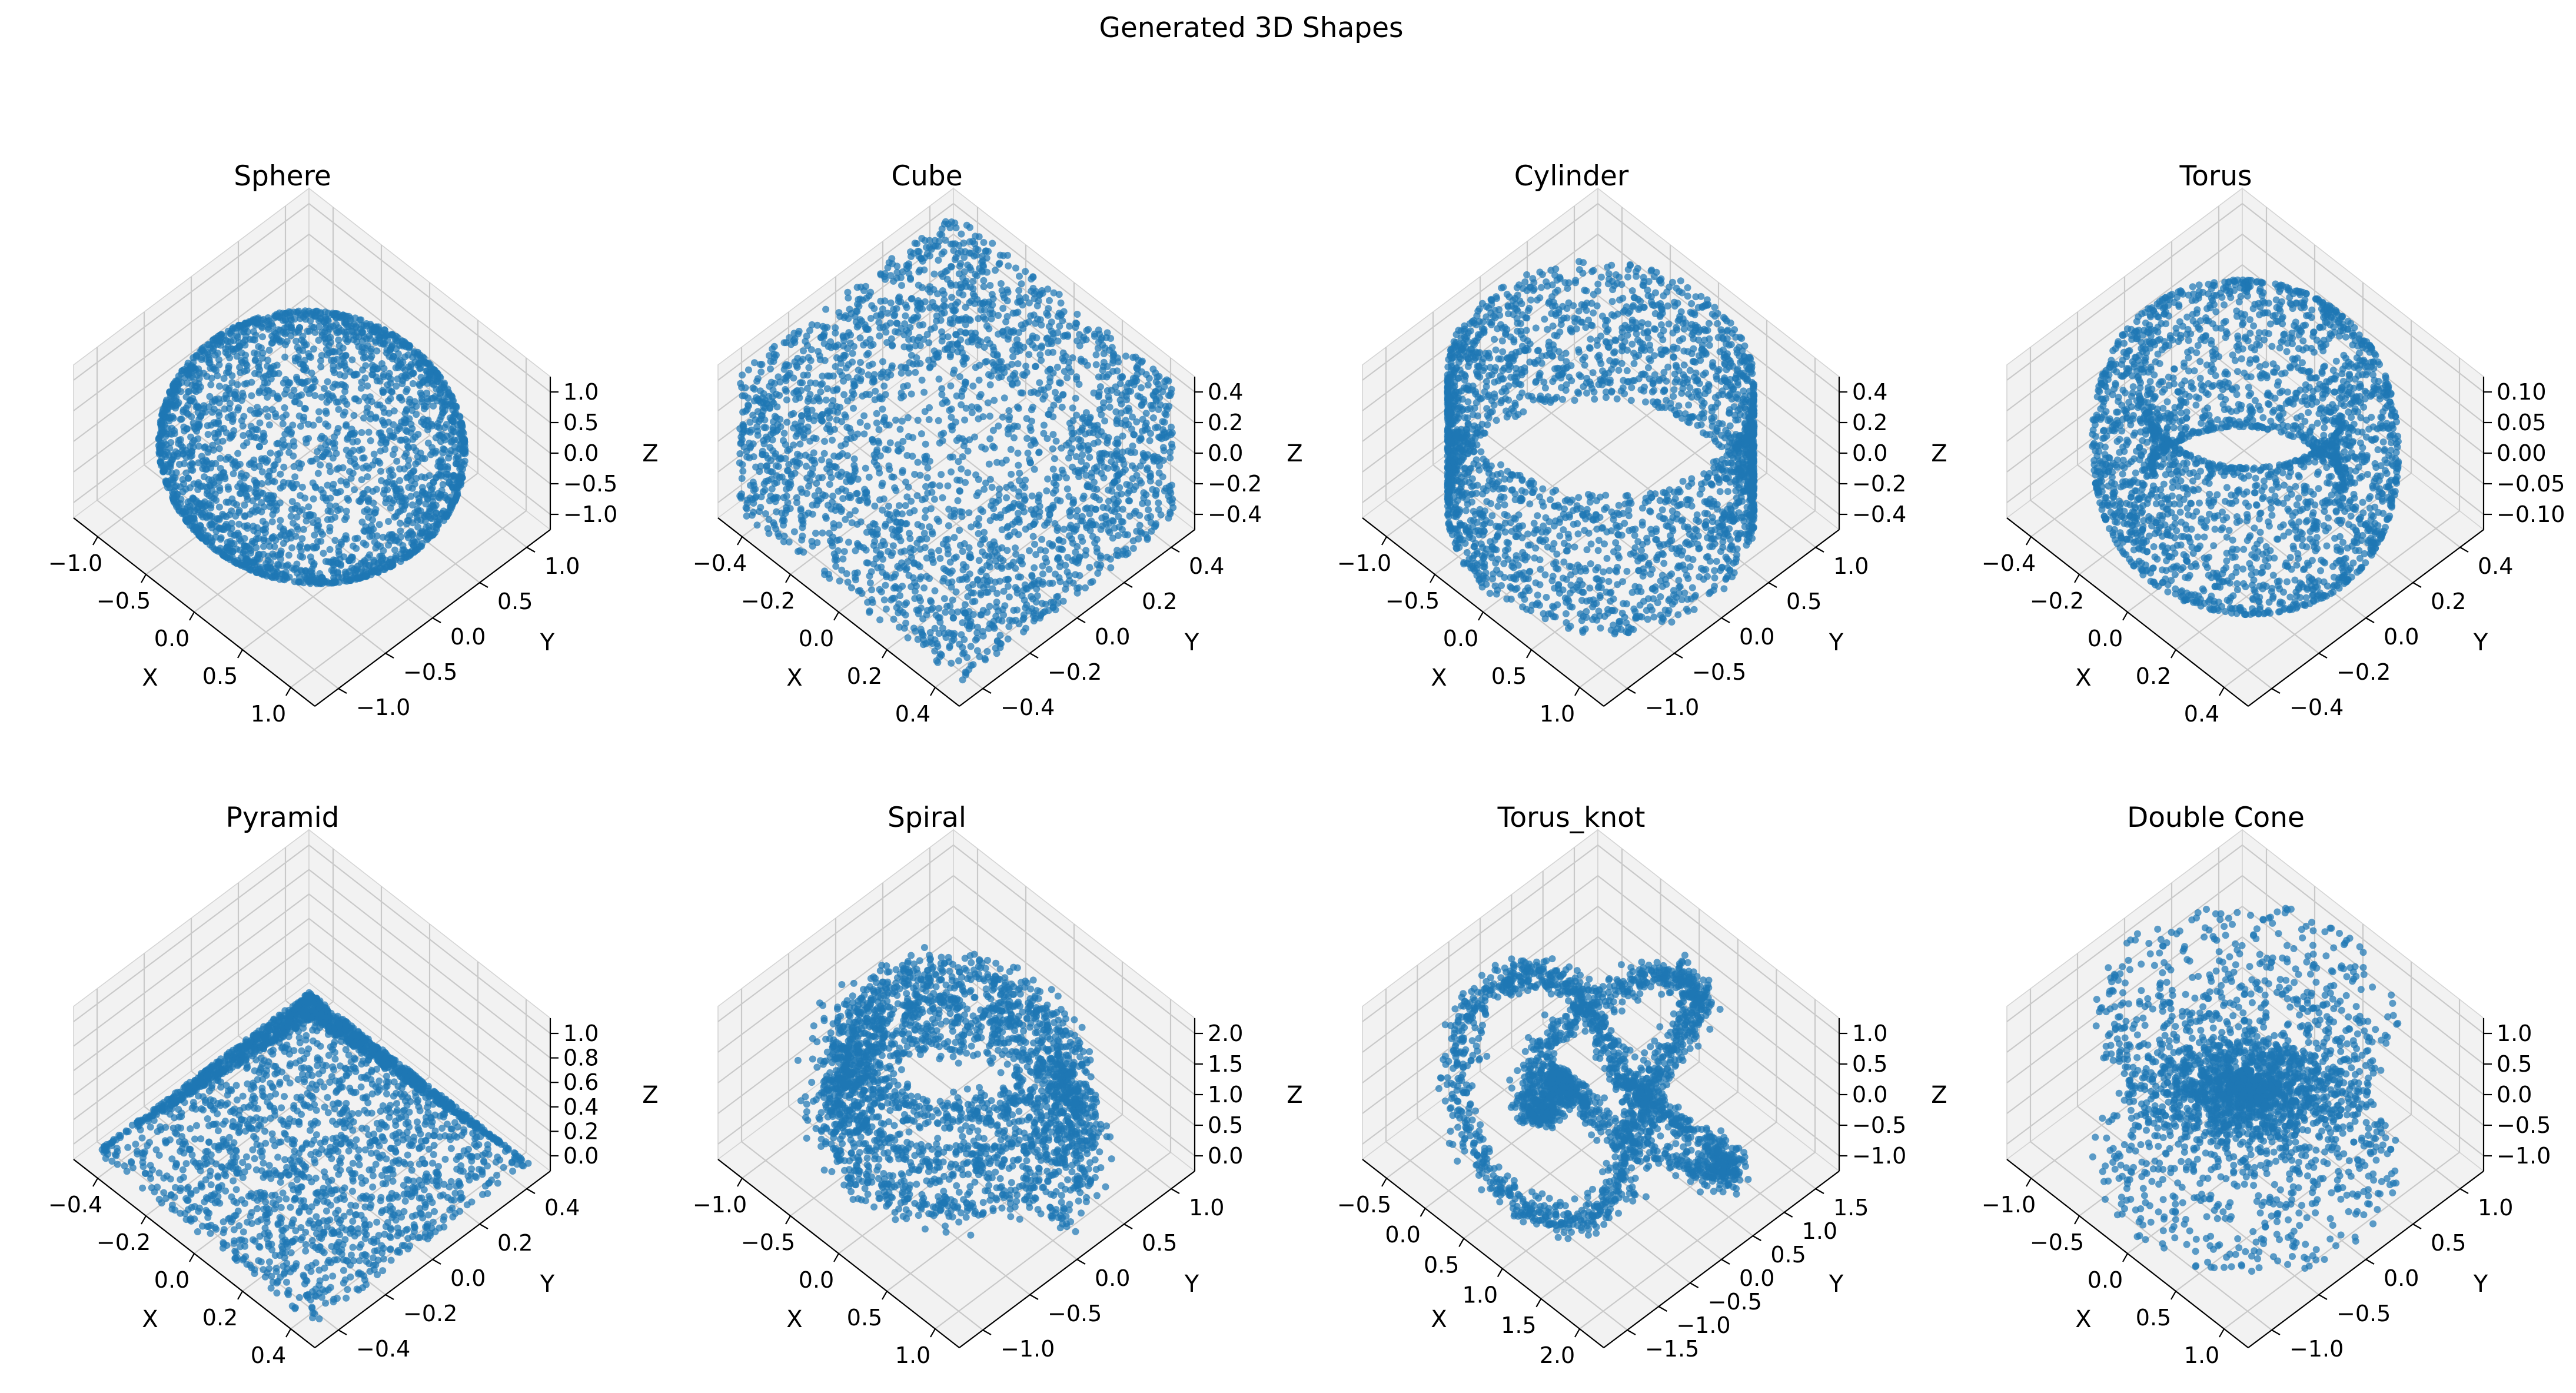  What do you see at coordinates (650, 453) in the screenshot?
I see `z-axis-label: Z` at bounding box center [650, 453].